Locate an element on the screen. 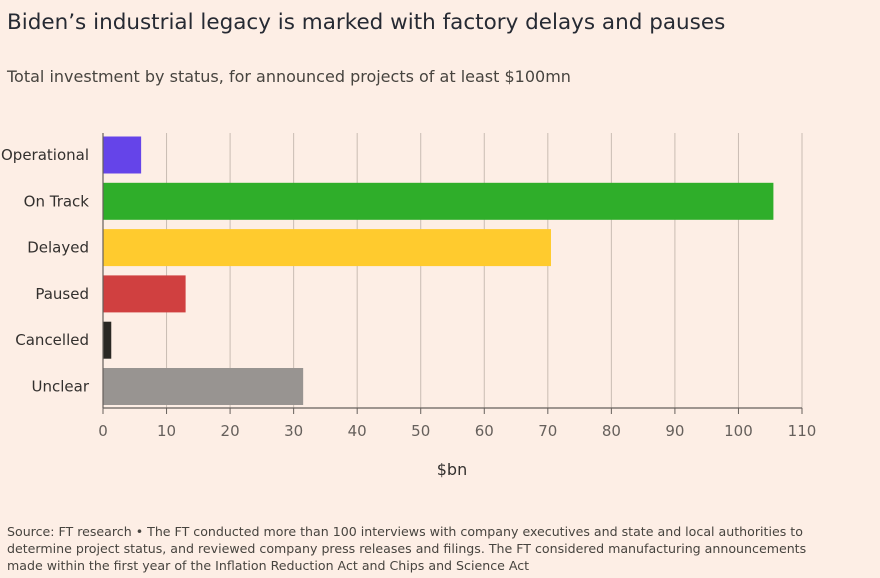 The height and width of the screenshot is (578, 880). bar-unclear is located at coordinates (203, 386).